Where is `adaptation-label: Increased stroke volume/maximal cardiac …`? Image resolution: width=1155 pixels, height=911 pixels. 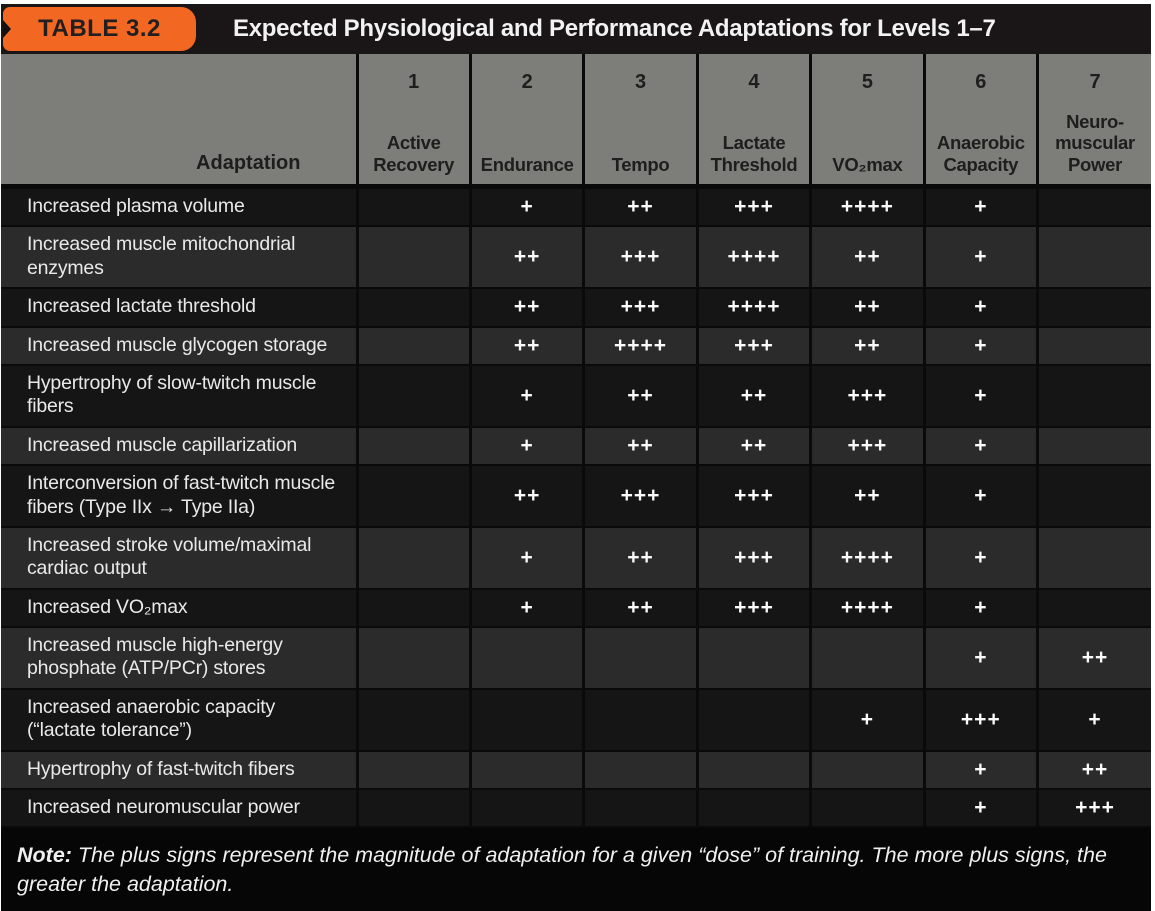
adaptation-label: Increased stroke volume/maximal cardiac … is located at coordinates (179, 557).